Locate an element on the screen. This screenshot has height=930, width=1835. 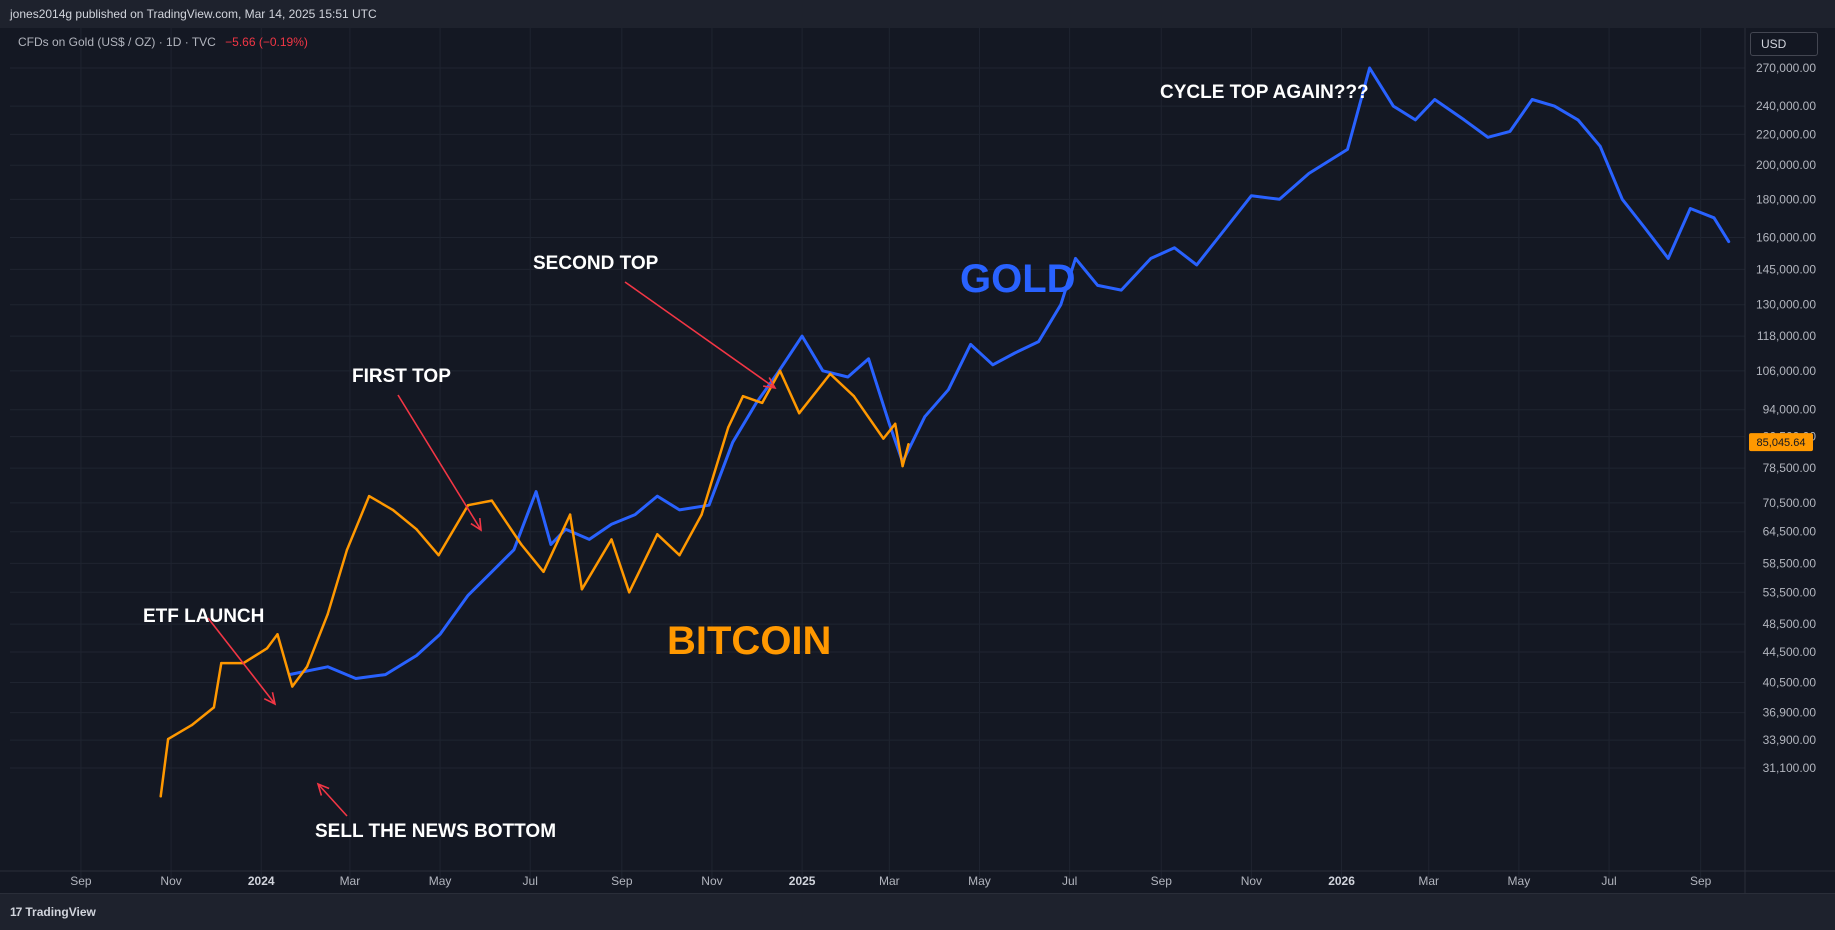
currency-button: USD is located at coordinates (1784, 44).